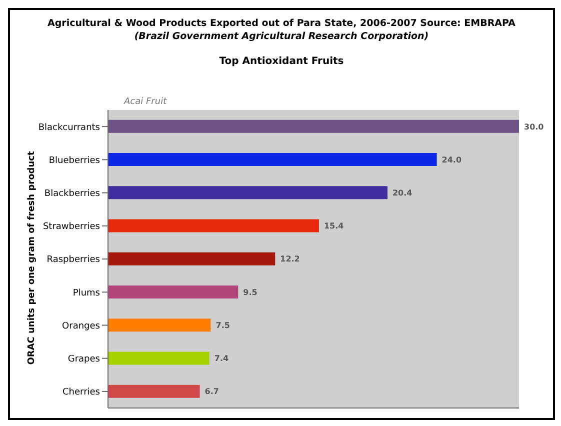  What do you see at coordinates (72, 193) in the screenshot?
I see `y-tick-label: Blackberries` at bounding box center [72, 193].